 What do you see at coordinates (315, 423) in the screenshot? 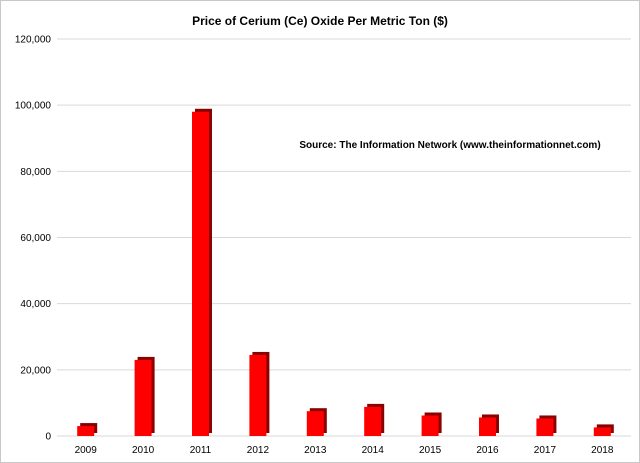
I see `bar-2013` at bounding box center [315, 423].